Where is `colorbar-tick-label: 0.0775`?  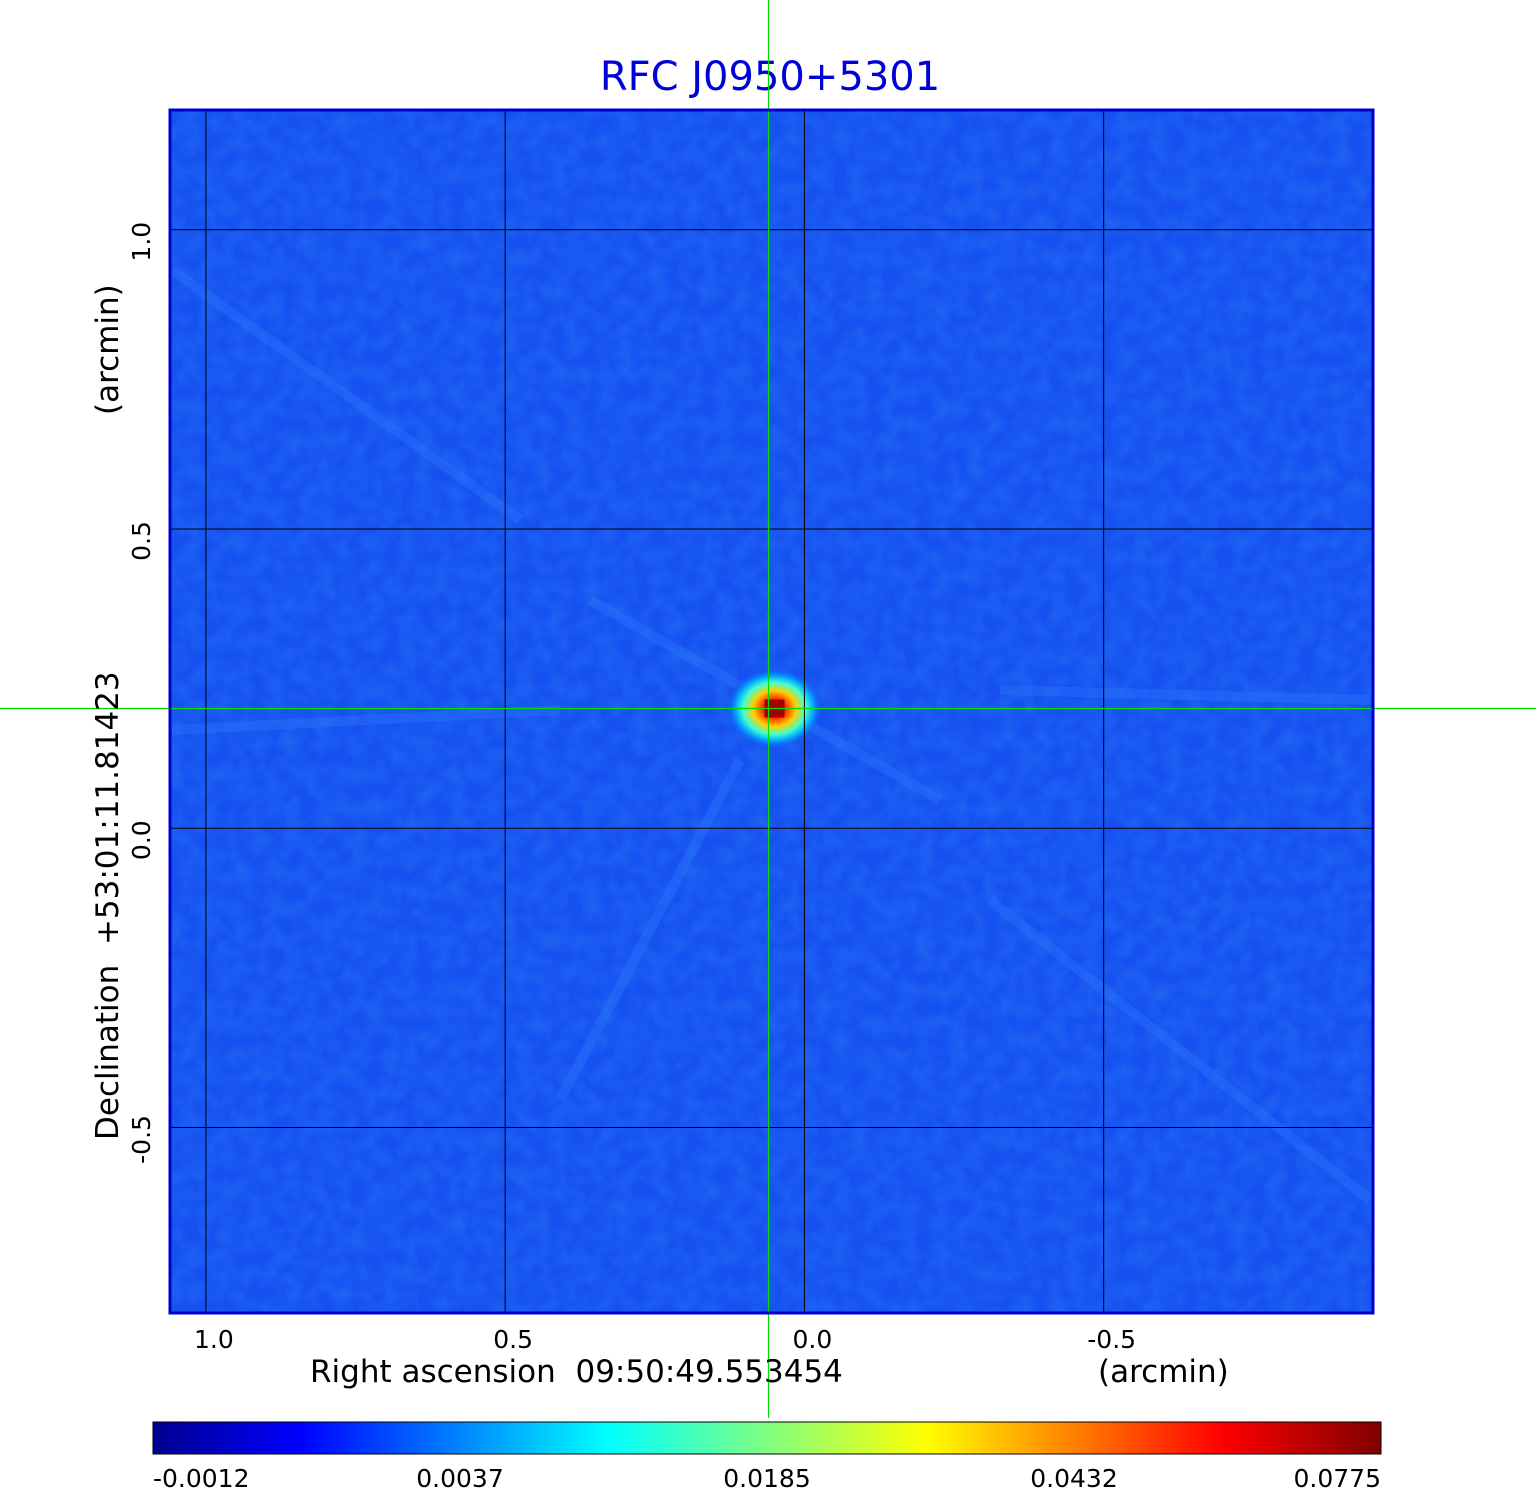 colorbar-tick-label: 0.0775 is located at coordinates (1337, 1478).